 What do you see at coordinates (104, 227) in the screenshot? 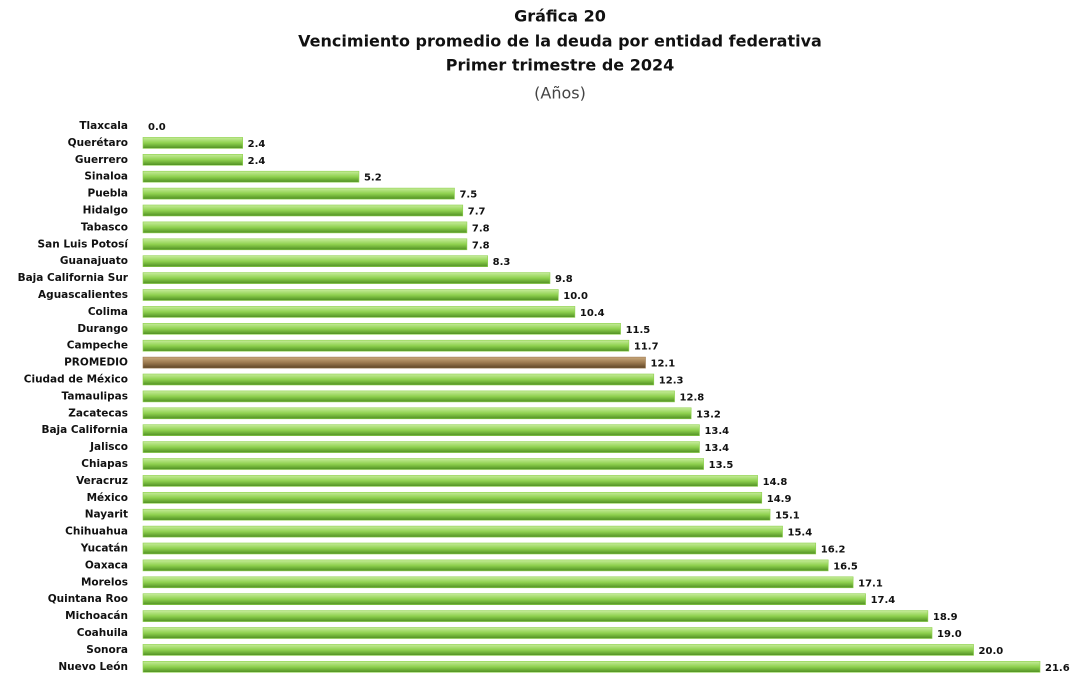
I see `category-label: Tabasco` at bounding box center [104, 227].